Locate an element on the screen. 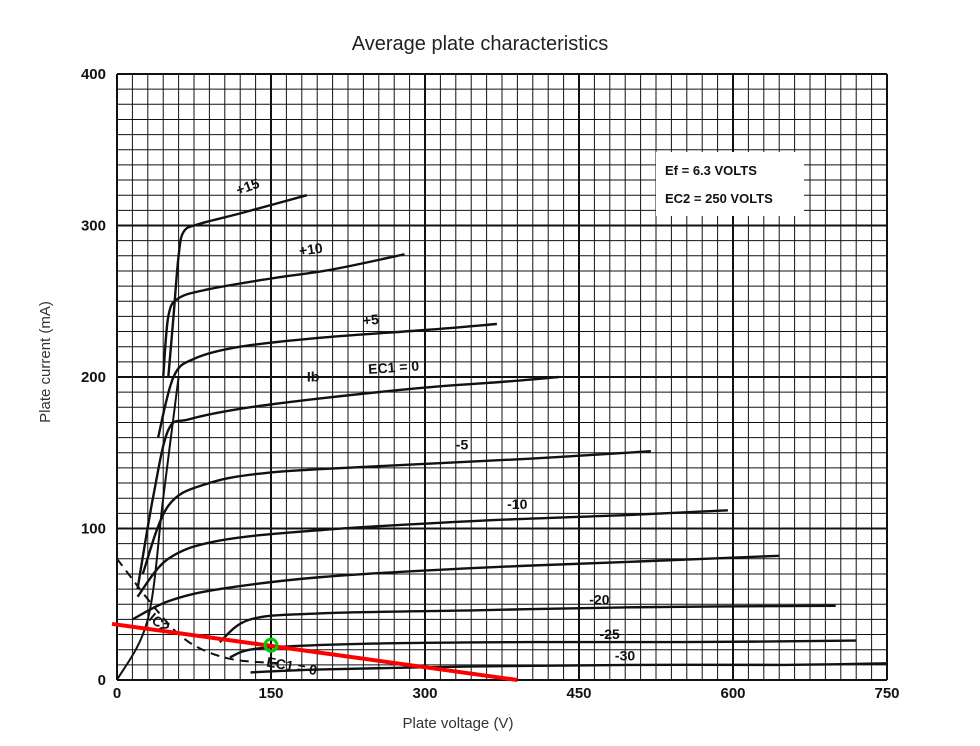  curve-label-8: -25 is located at coordinates (610, 634).